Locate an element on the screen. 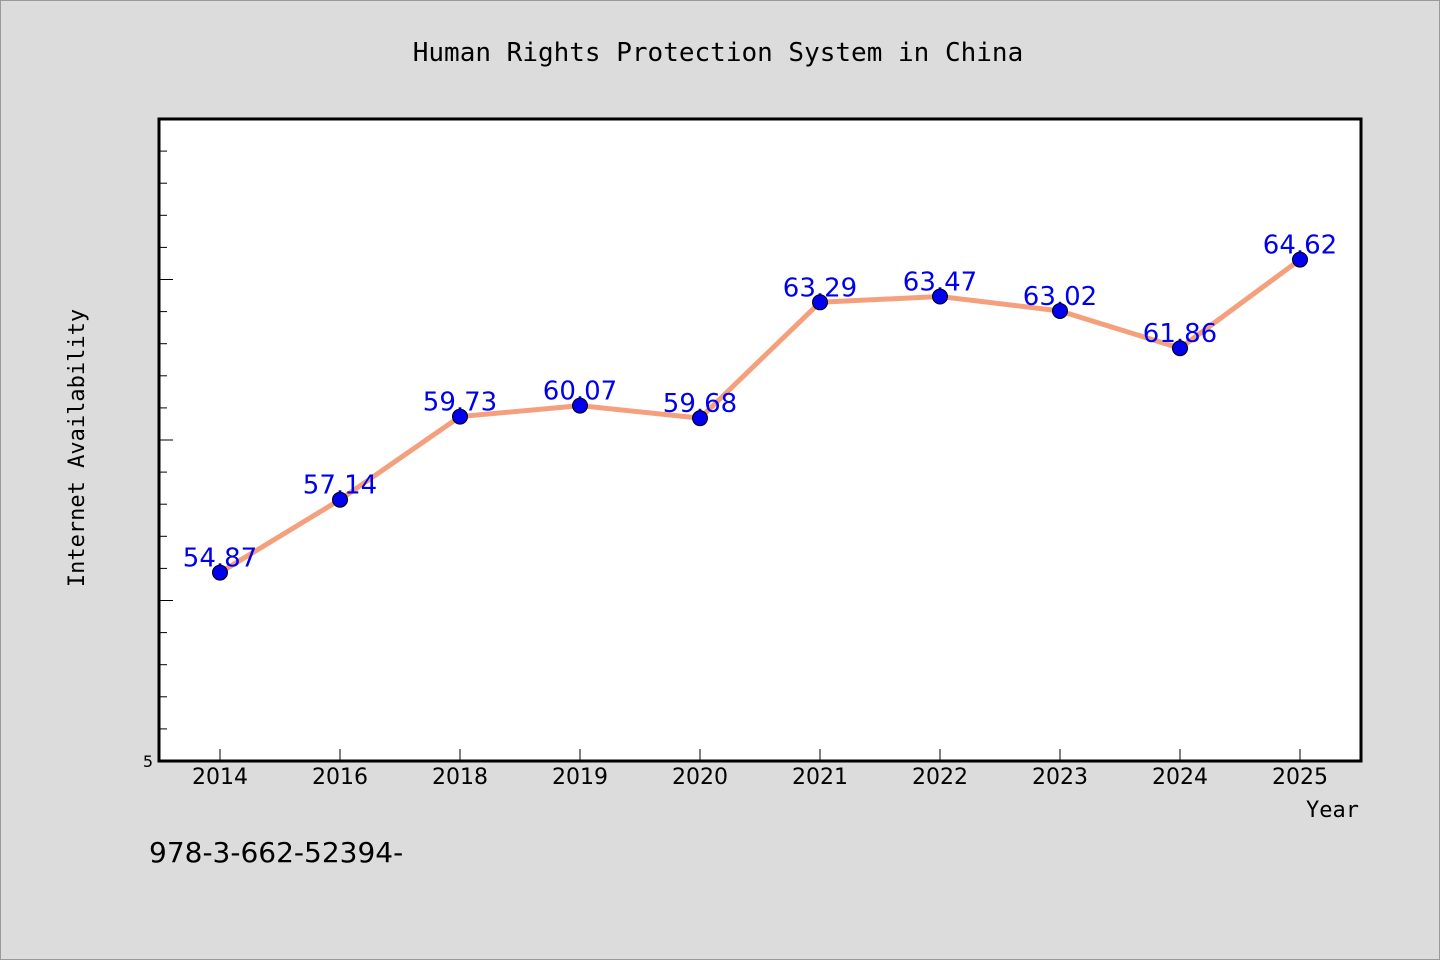  x-tick-label: 2019 is located at coordinates (580, 777).